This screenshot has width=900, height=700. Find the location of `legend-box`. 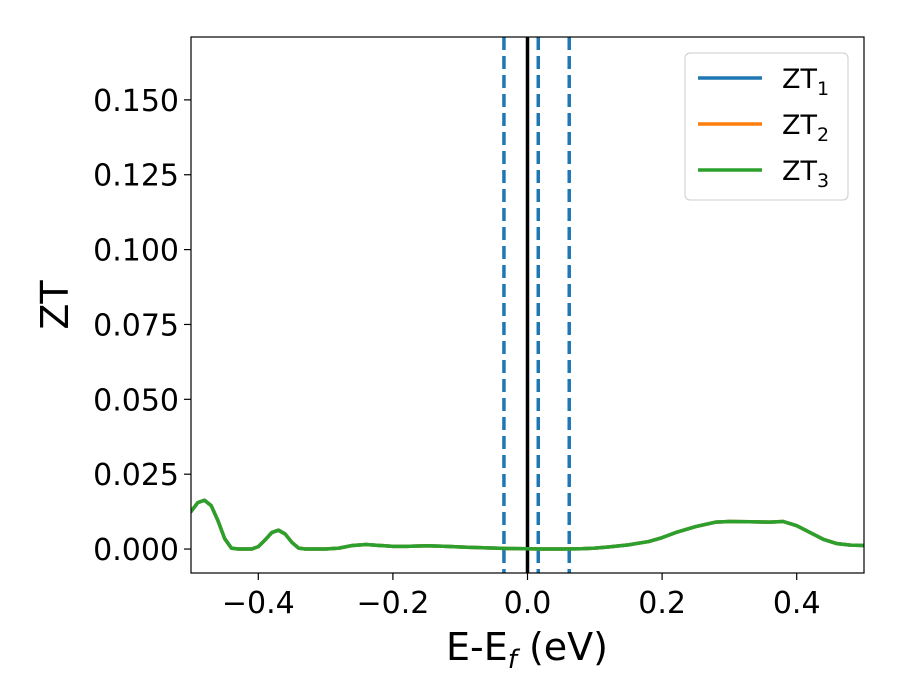

legend-box is located at coordinates (766, 126).